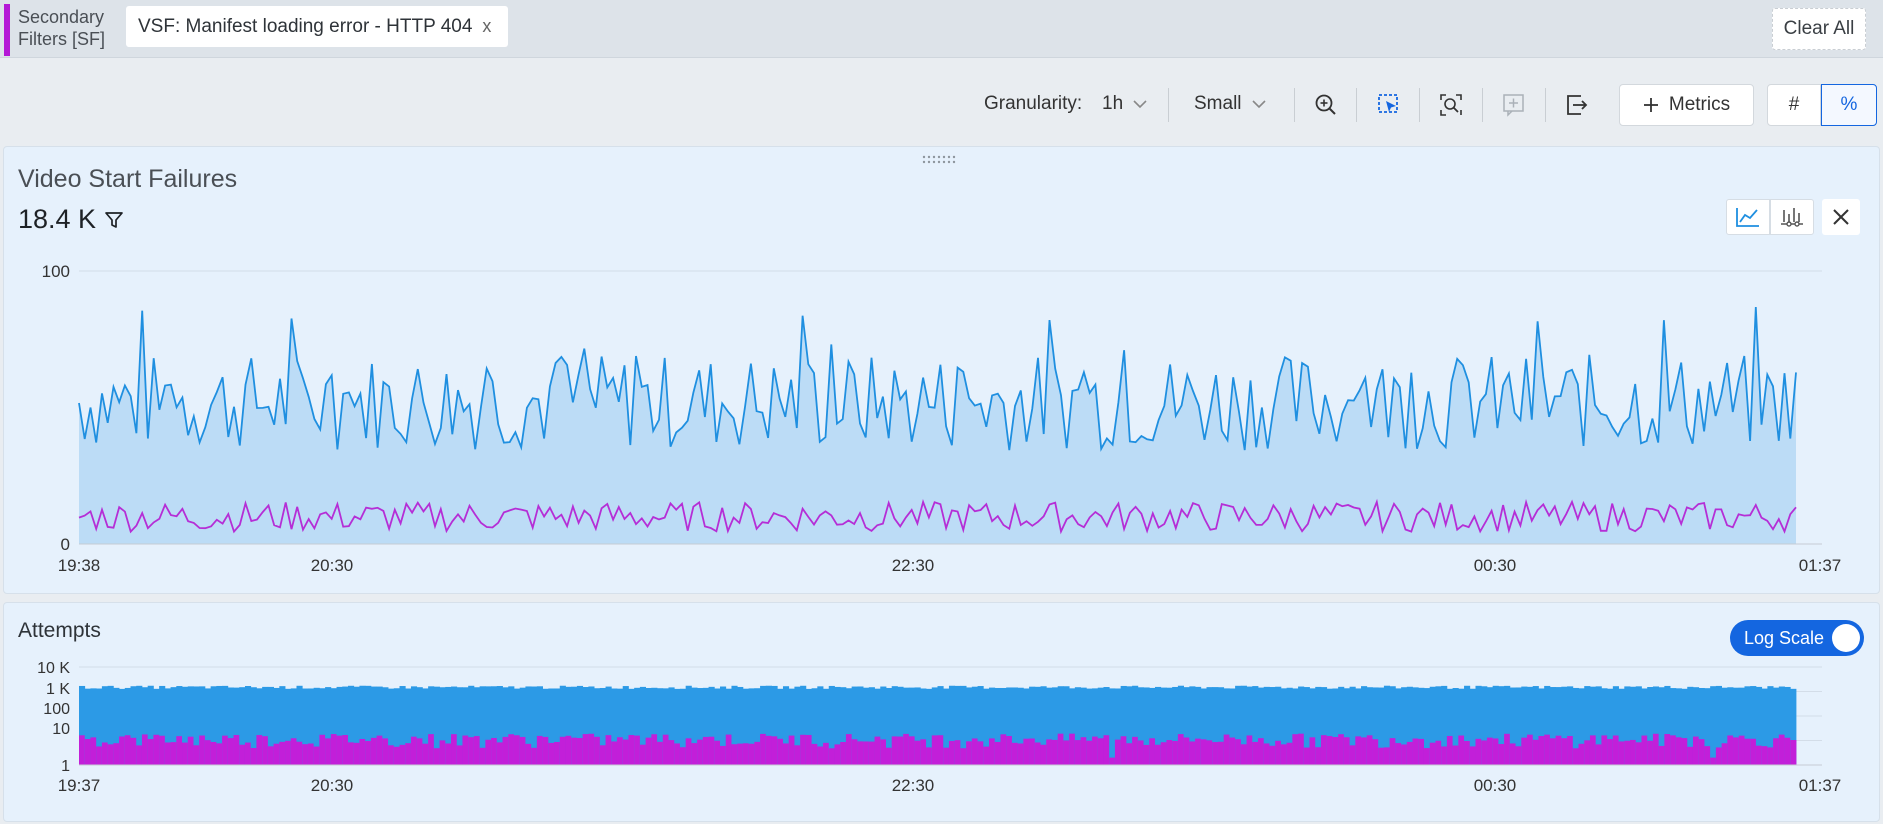 The image size is (1883, 824). What do you see at coordinates (1419, 105) in the screenshot?
I see `toolbar-divider` at bounding box center [1419, 105].